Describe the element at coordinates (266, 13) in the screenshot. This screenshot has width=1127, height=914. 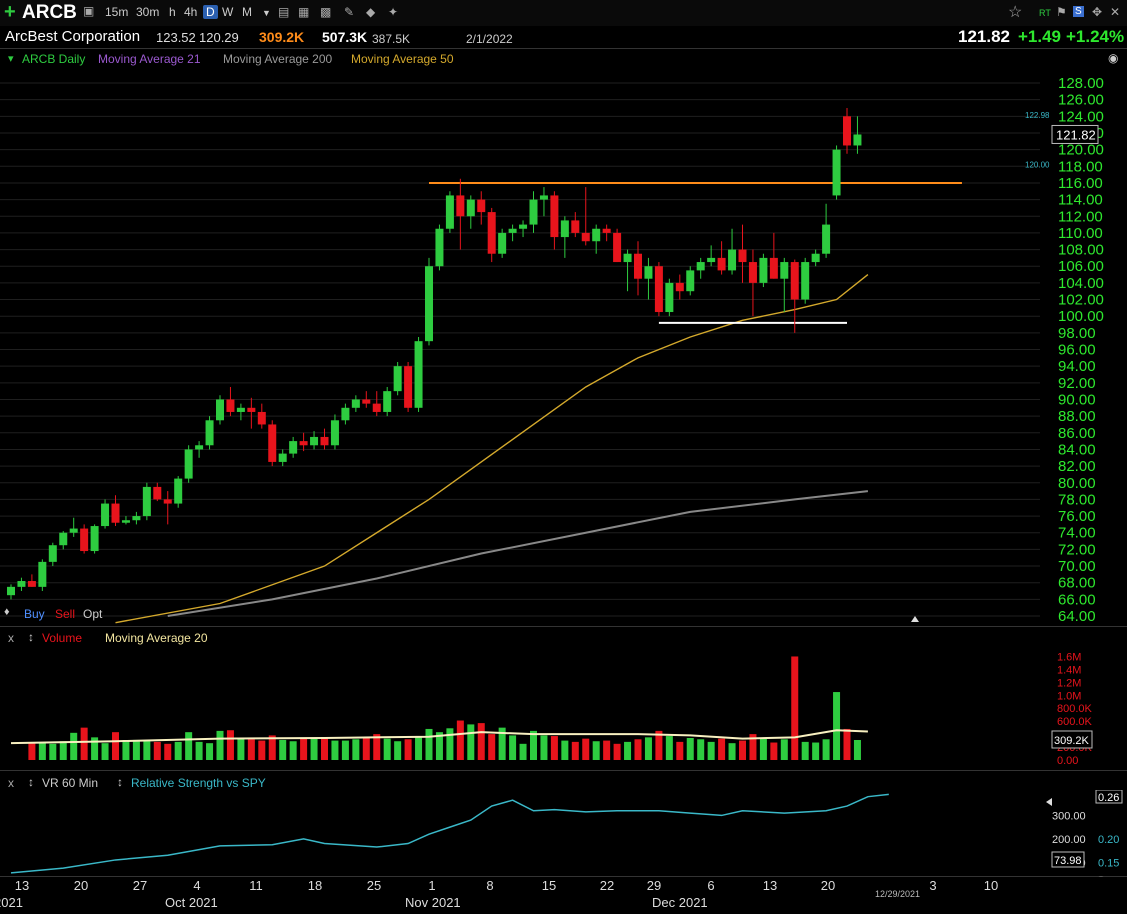
I see `chevron-down-icon: ▼` at that location.